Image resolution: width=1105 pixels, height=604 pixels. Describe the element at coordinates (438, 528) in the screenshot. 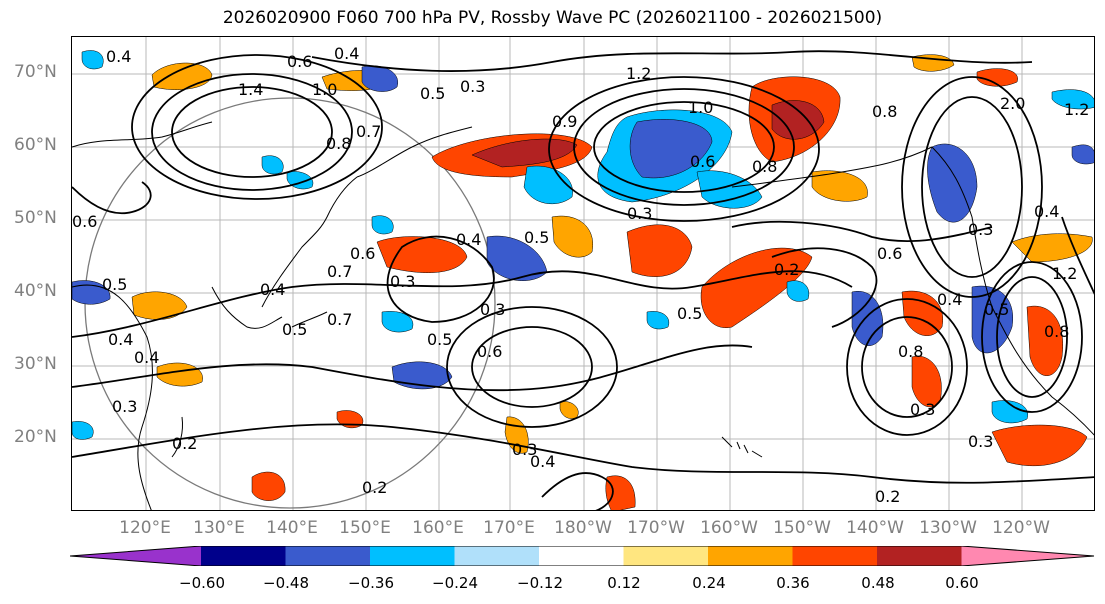

I see `lon-label-160e: 160°E` at that location.